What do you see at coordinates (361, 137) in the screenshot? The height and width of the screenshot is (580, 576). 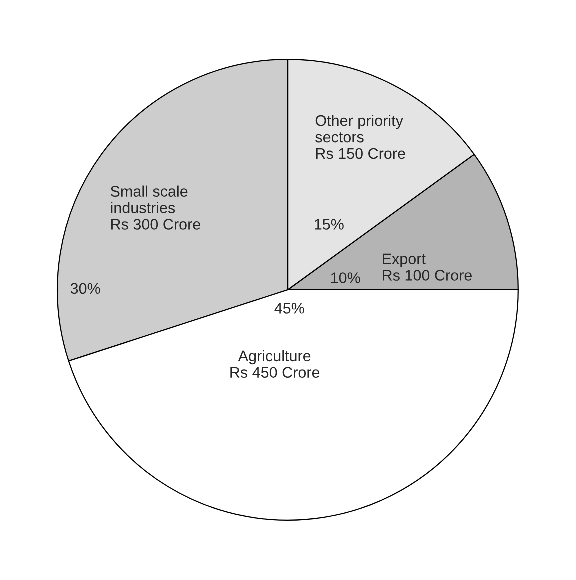 I see `slice-label: Other priority sectors Rs 150 Crore` at bounding box center [361, 137].